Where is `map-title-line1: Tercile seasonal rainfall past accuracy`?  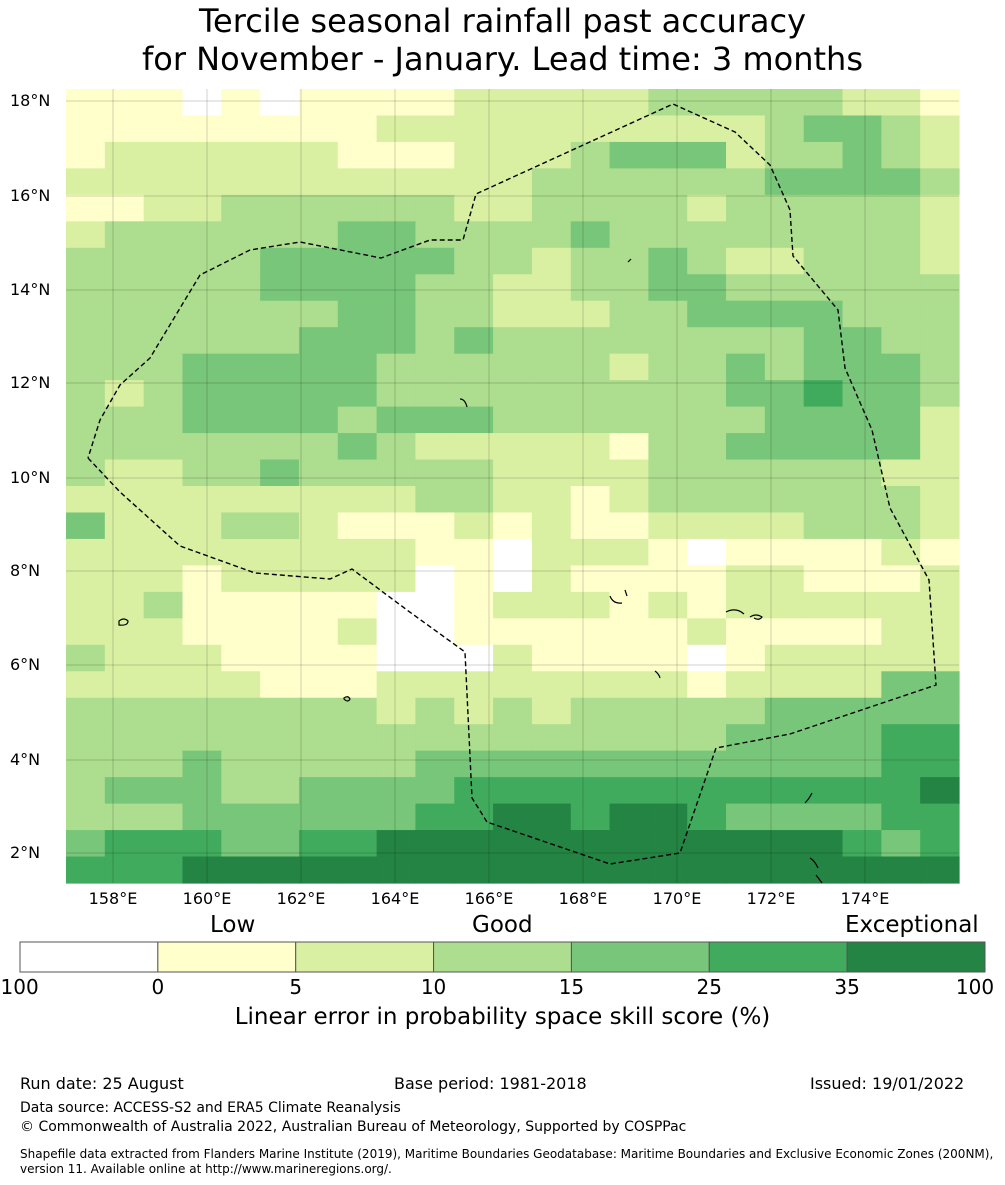
map-title-line1: Tercile seasonal rainfall past accuracy is located at coordinates (502, 21).